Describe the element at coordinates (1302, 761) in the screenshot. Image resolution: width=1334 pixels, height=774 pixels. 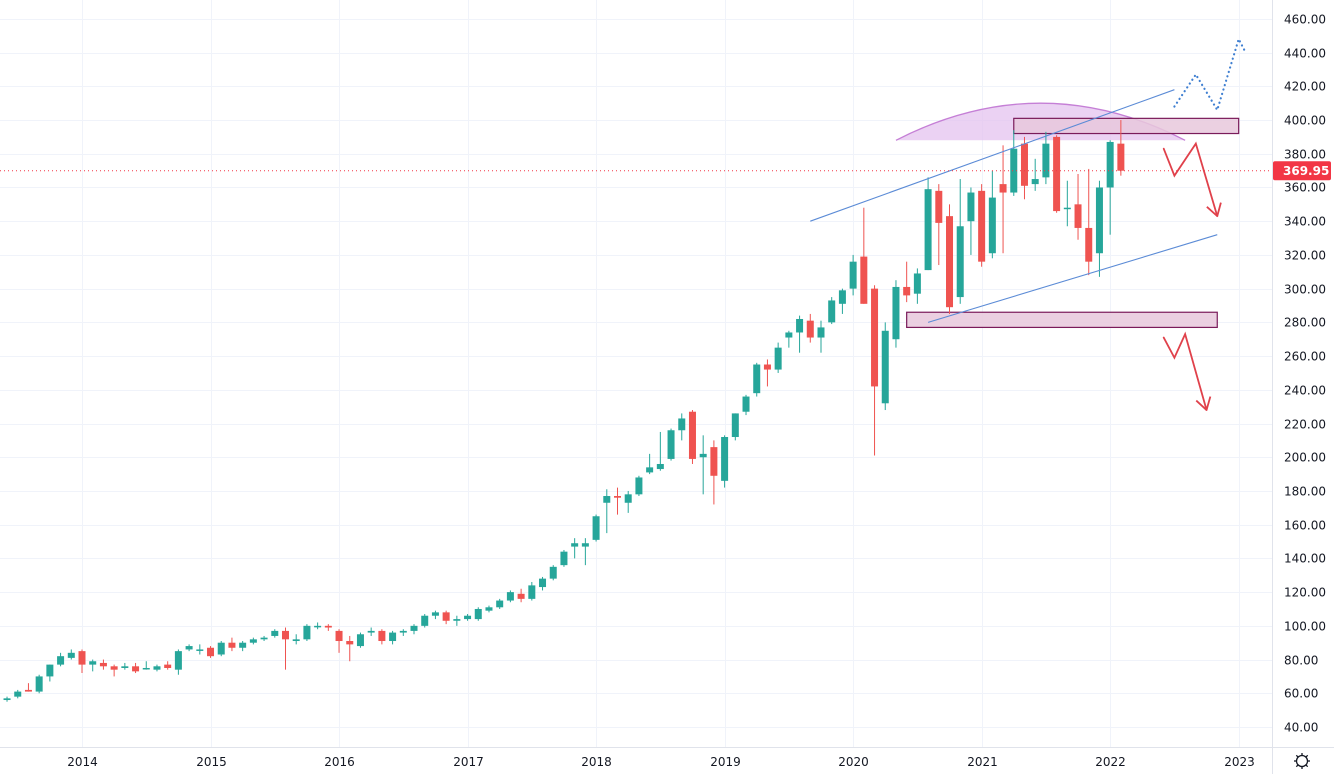
I see `gear-icon` at that location.